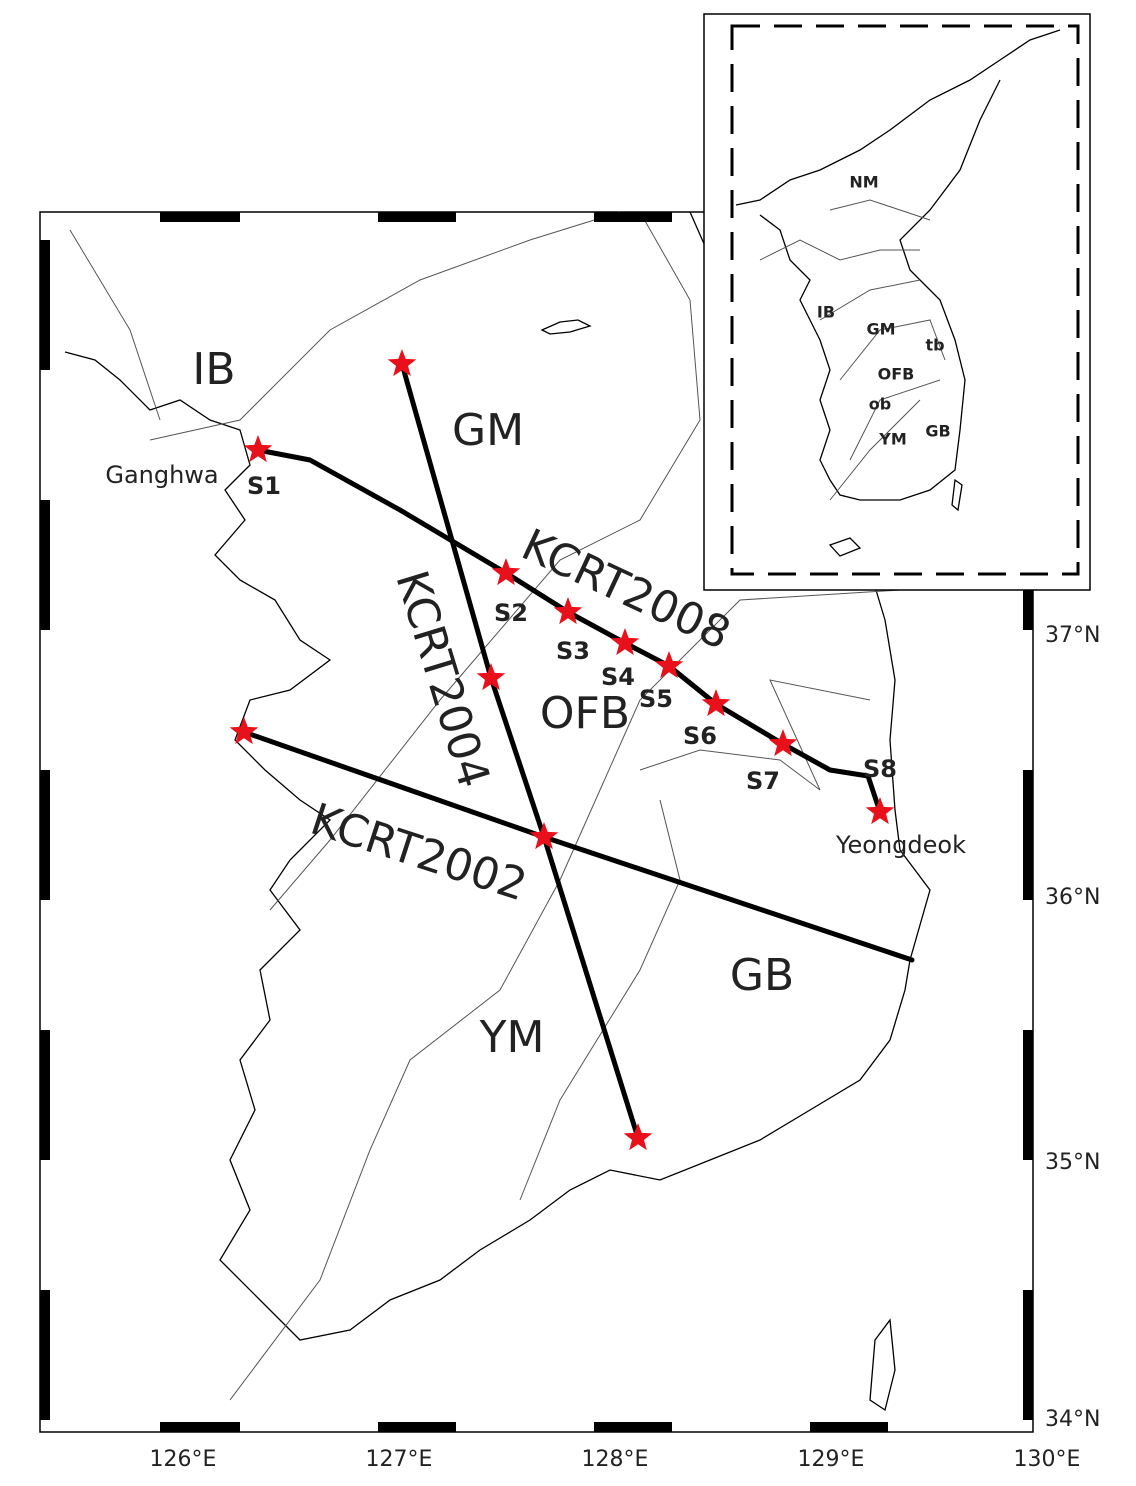 The width and height of the screenshot is (1136, 1486). Describe the element at coordinates (488, 430) in the screenshot. I see `region-label: GM` at that location.